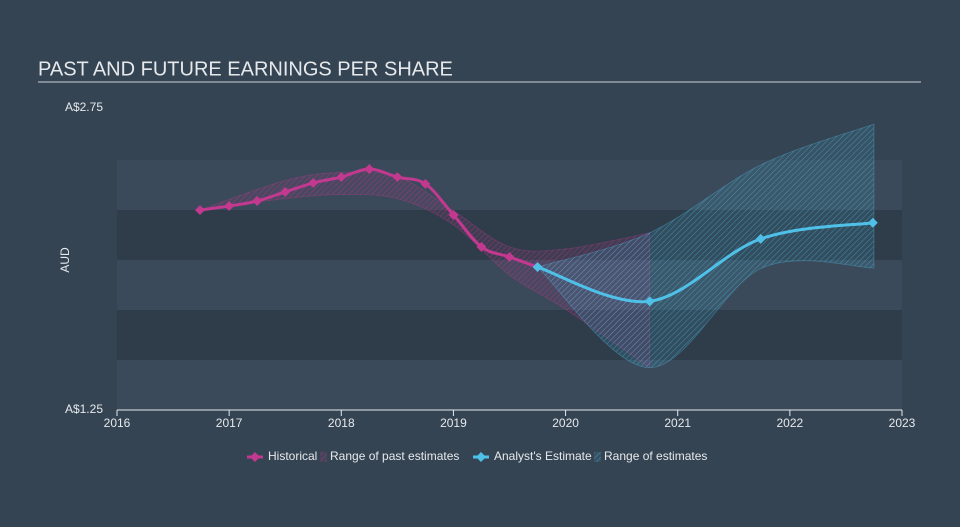 This screenshot has height=527, width=960. Describe the element at coordinates (453, 423) in the screenshot. I see `x-tick-label: 2019` at that location.